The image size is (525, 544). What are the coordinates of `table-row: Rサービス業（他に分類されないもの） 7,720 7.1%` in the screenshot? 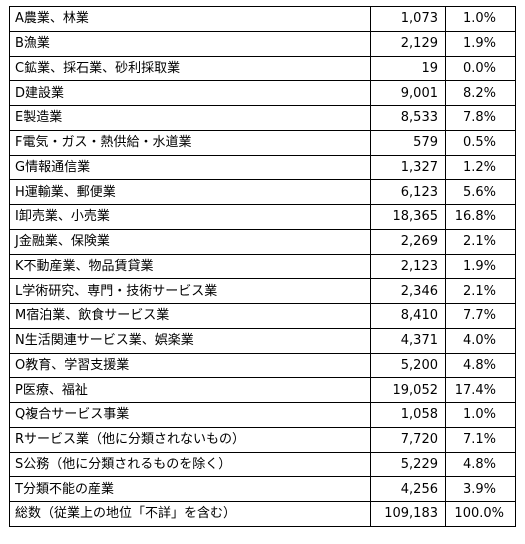 It's located at (262, 439).